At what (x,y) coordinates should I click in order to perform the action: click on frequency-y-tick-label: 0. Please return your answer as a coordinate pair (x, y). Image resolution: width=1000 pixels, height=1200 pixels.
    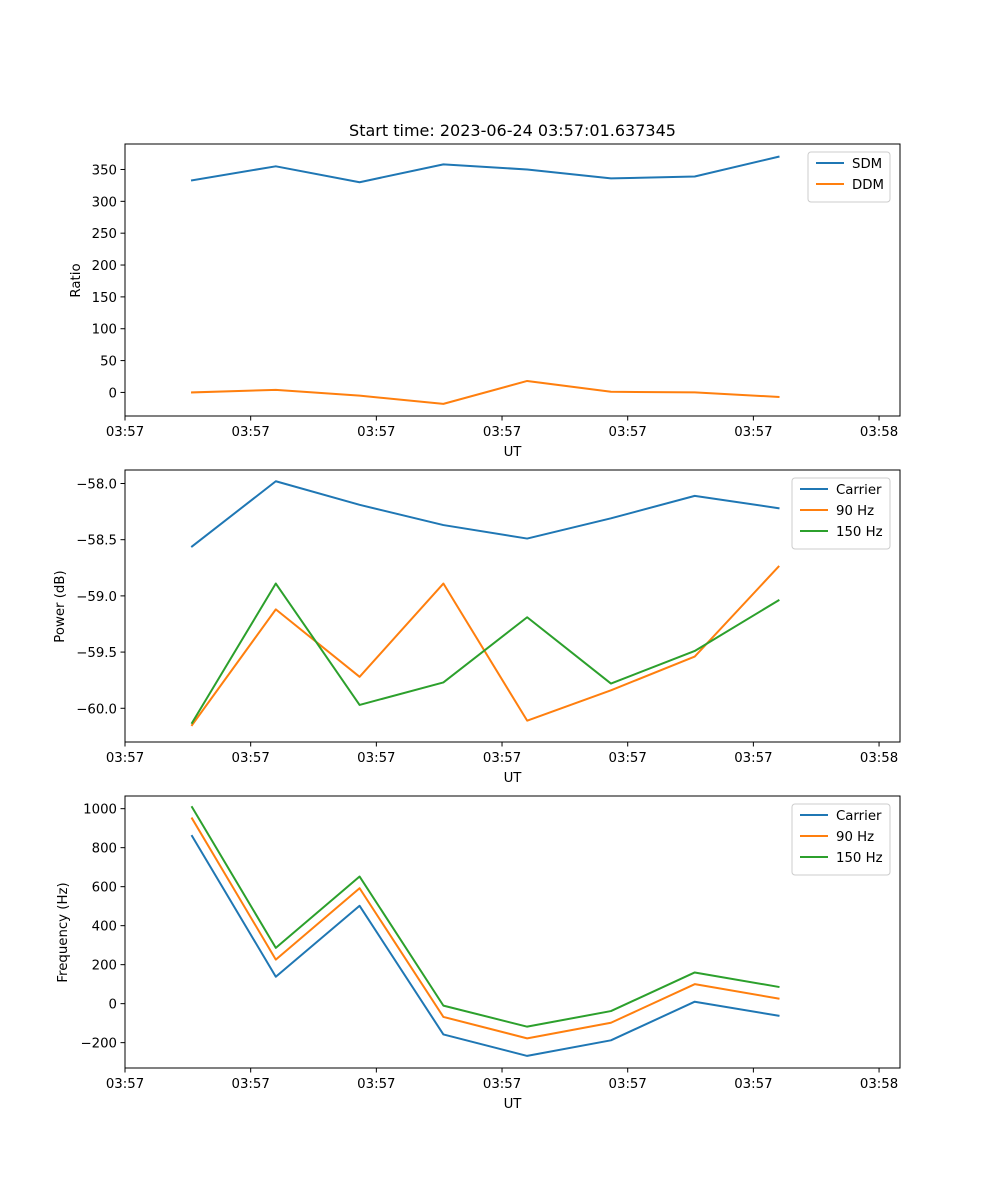
    Looking at the image, I should click on (113, 1005).